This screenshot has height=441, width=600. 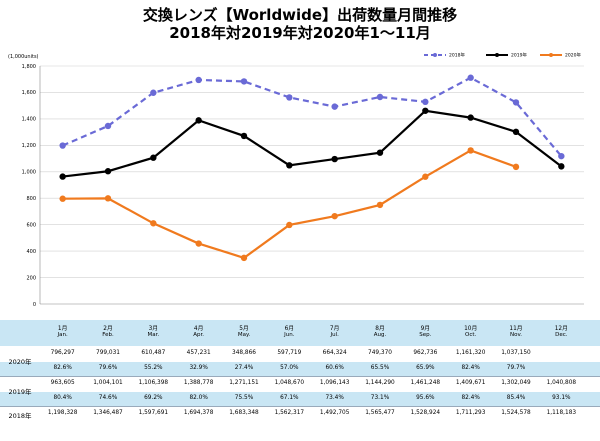 I want to click on table-pct-cell: 32.9%, so click(x=198, y=368).